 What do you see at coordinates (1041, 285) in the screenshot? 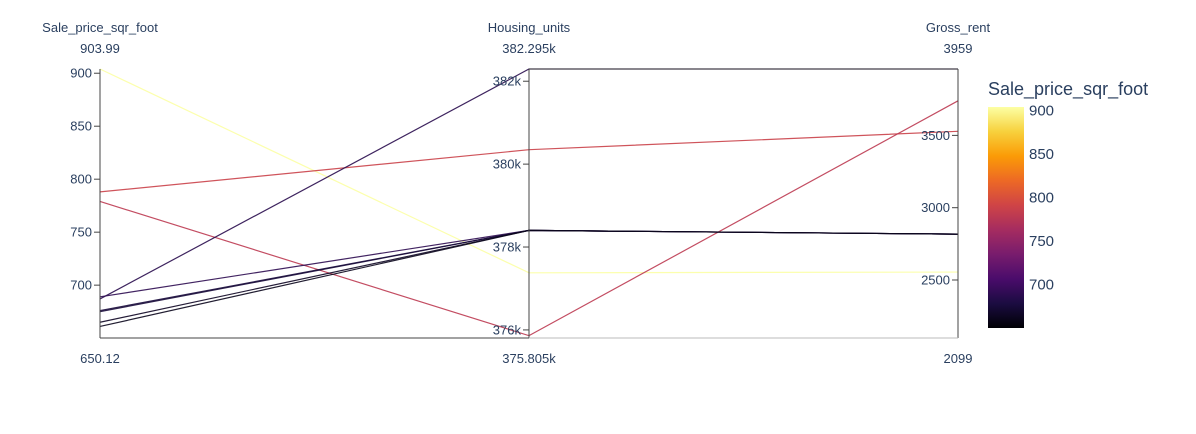
I see `colorbar-tick-label: 700` at bounding box center [1041, 285].